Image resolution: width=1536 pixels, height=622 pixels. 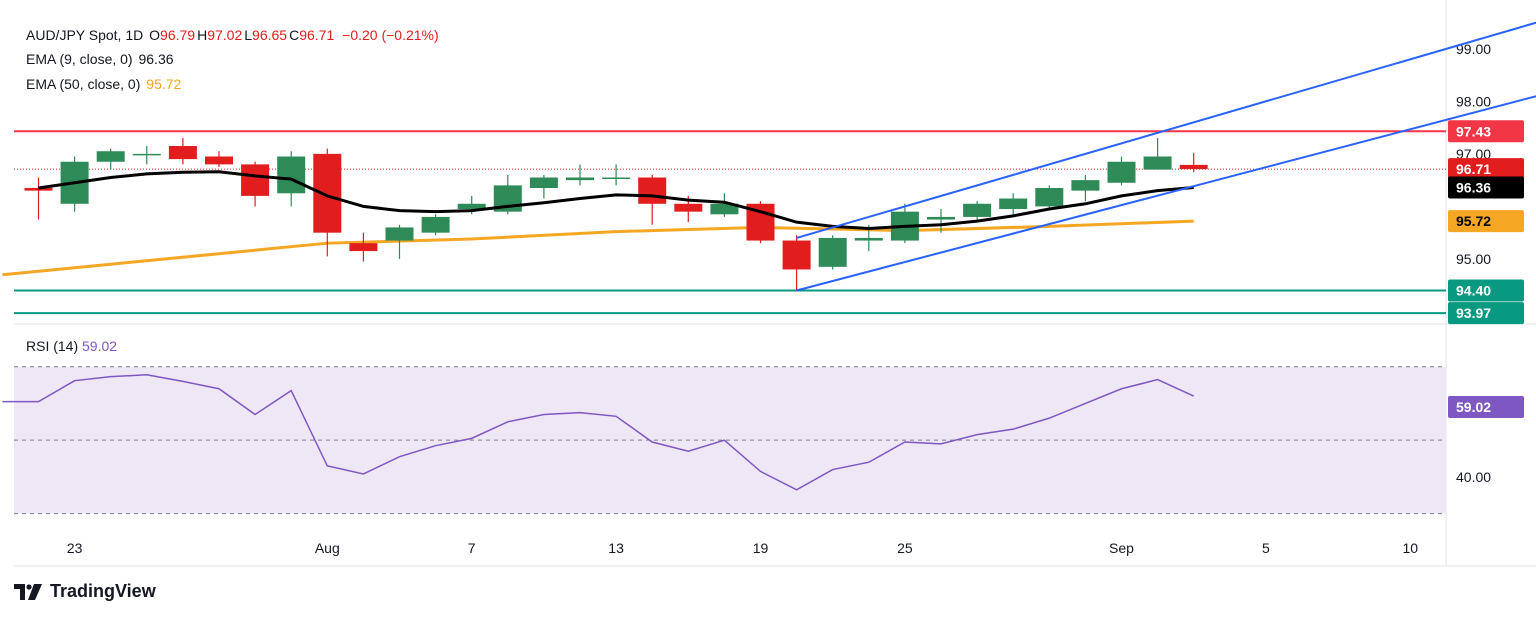 I want to click on price-tag-last-close-text: 96.71, so click(x=1473, y=169).